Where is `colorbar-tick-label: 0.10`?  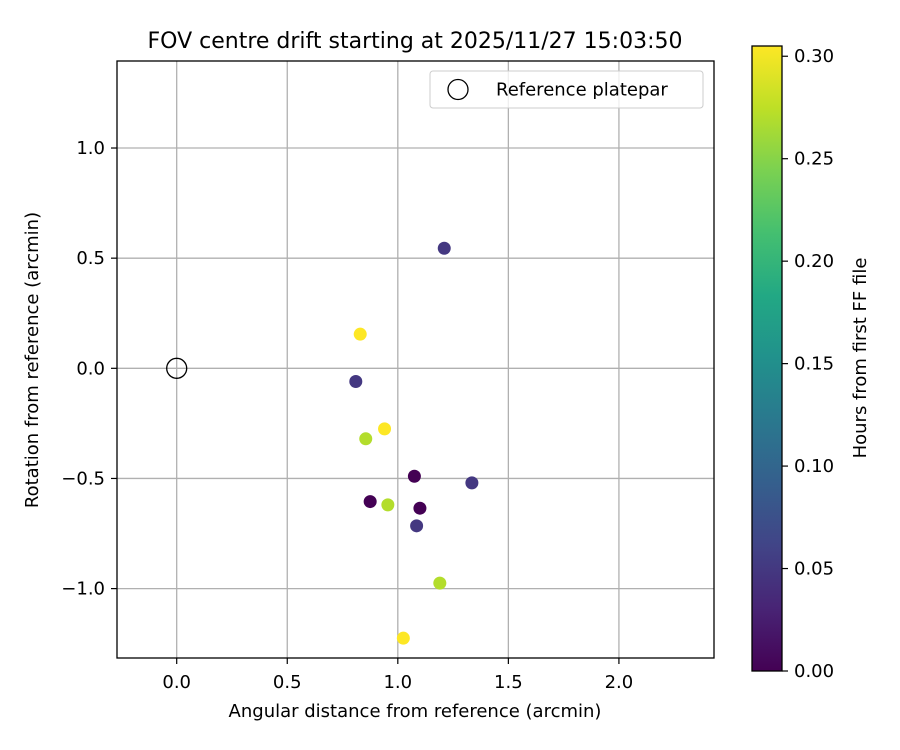 colorbar-tick-label: 0.10 is located at coordinates (814, 466).